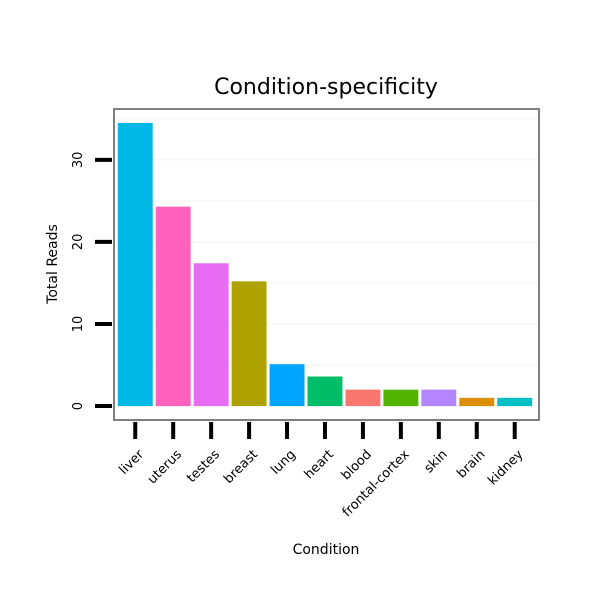 The width and height of the screenshot is (600, 604). What do you see at coordinates (363, 398) in the screenshot?
I see `bar-blood` at bounding box center [363, 398].